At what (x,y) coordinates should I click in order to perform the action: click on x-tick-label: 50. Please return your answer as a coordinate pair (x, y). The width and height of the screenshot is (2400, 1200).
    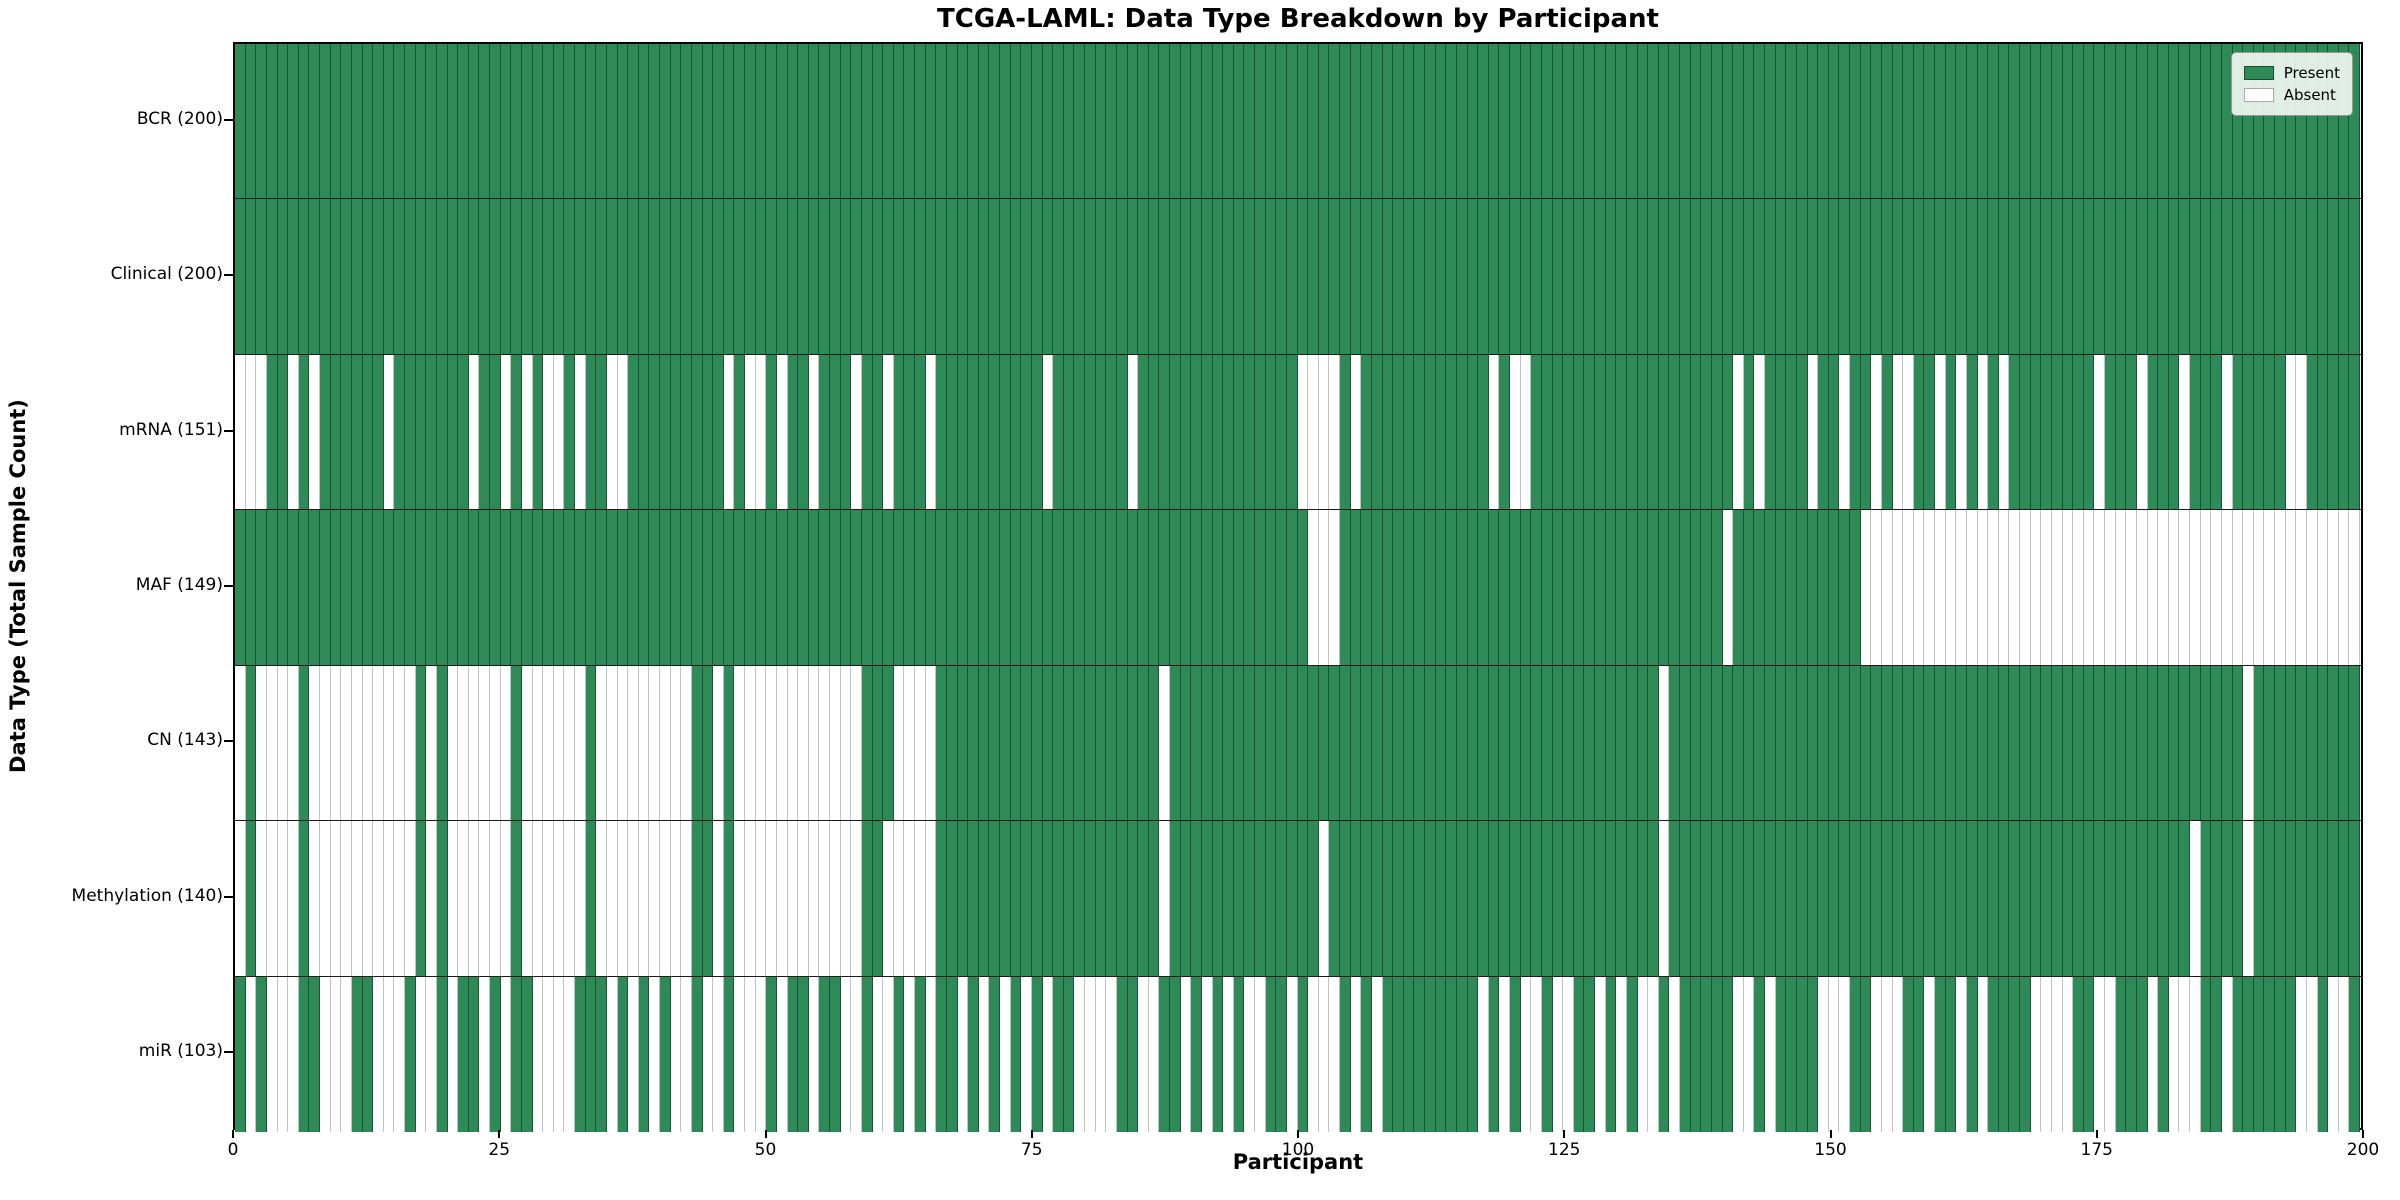
    Looking at the image, I should click on (765, 1150).